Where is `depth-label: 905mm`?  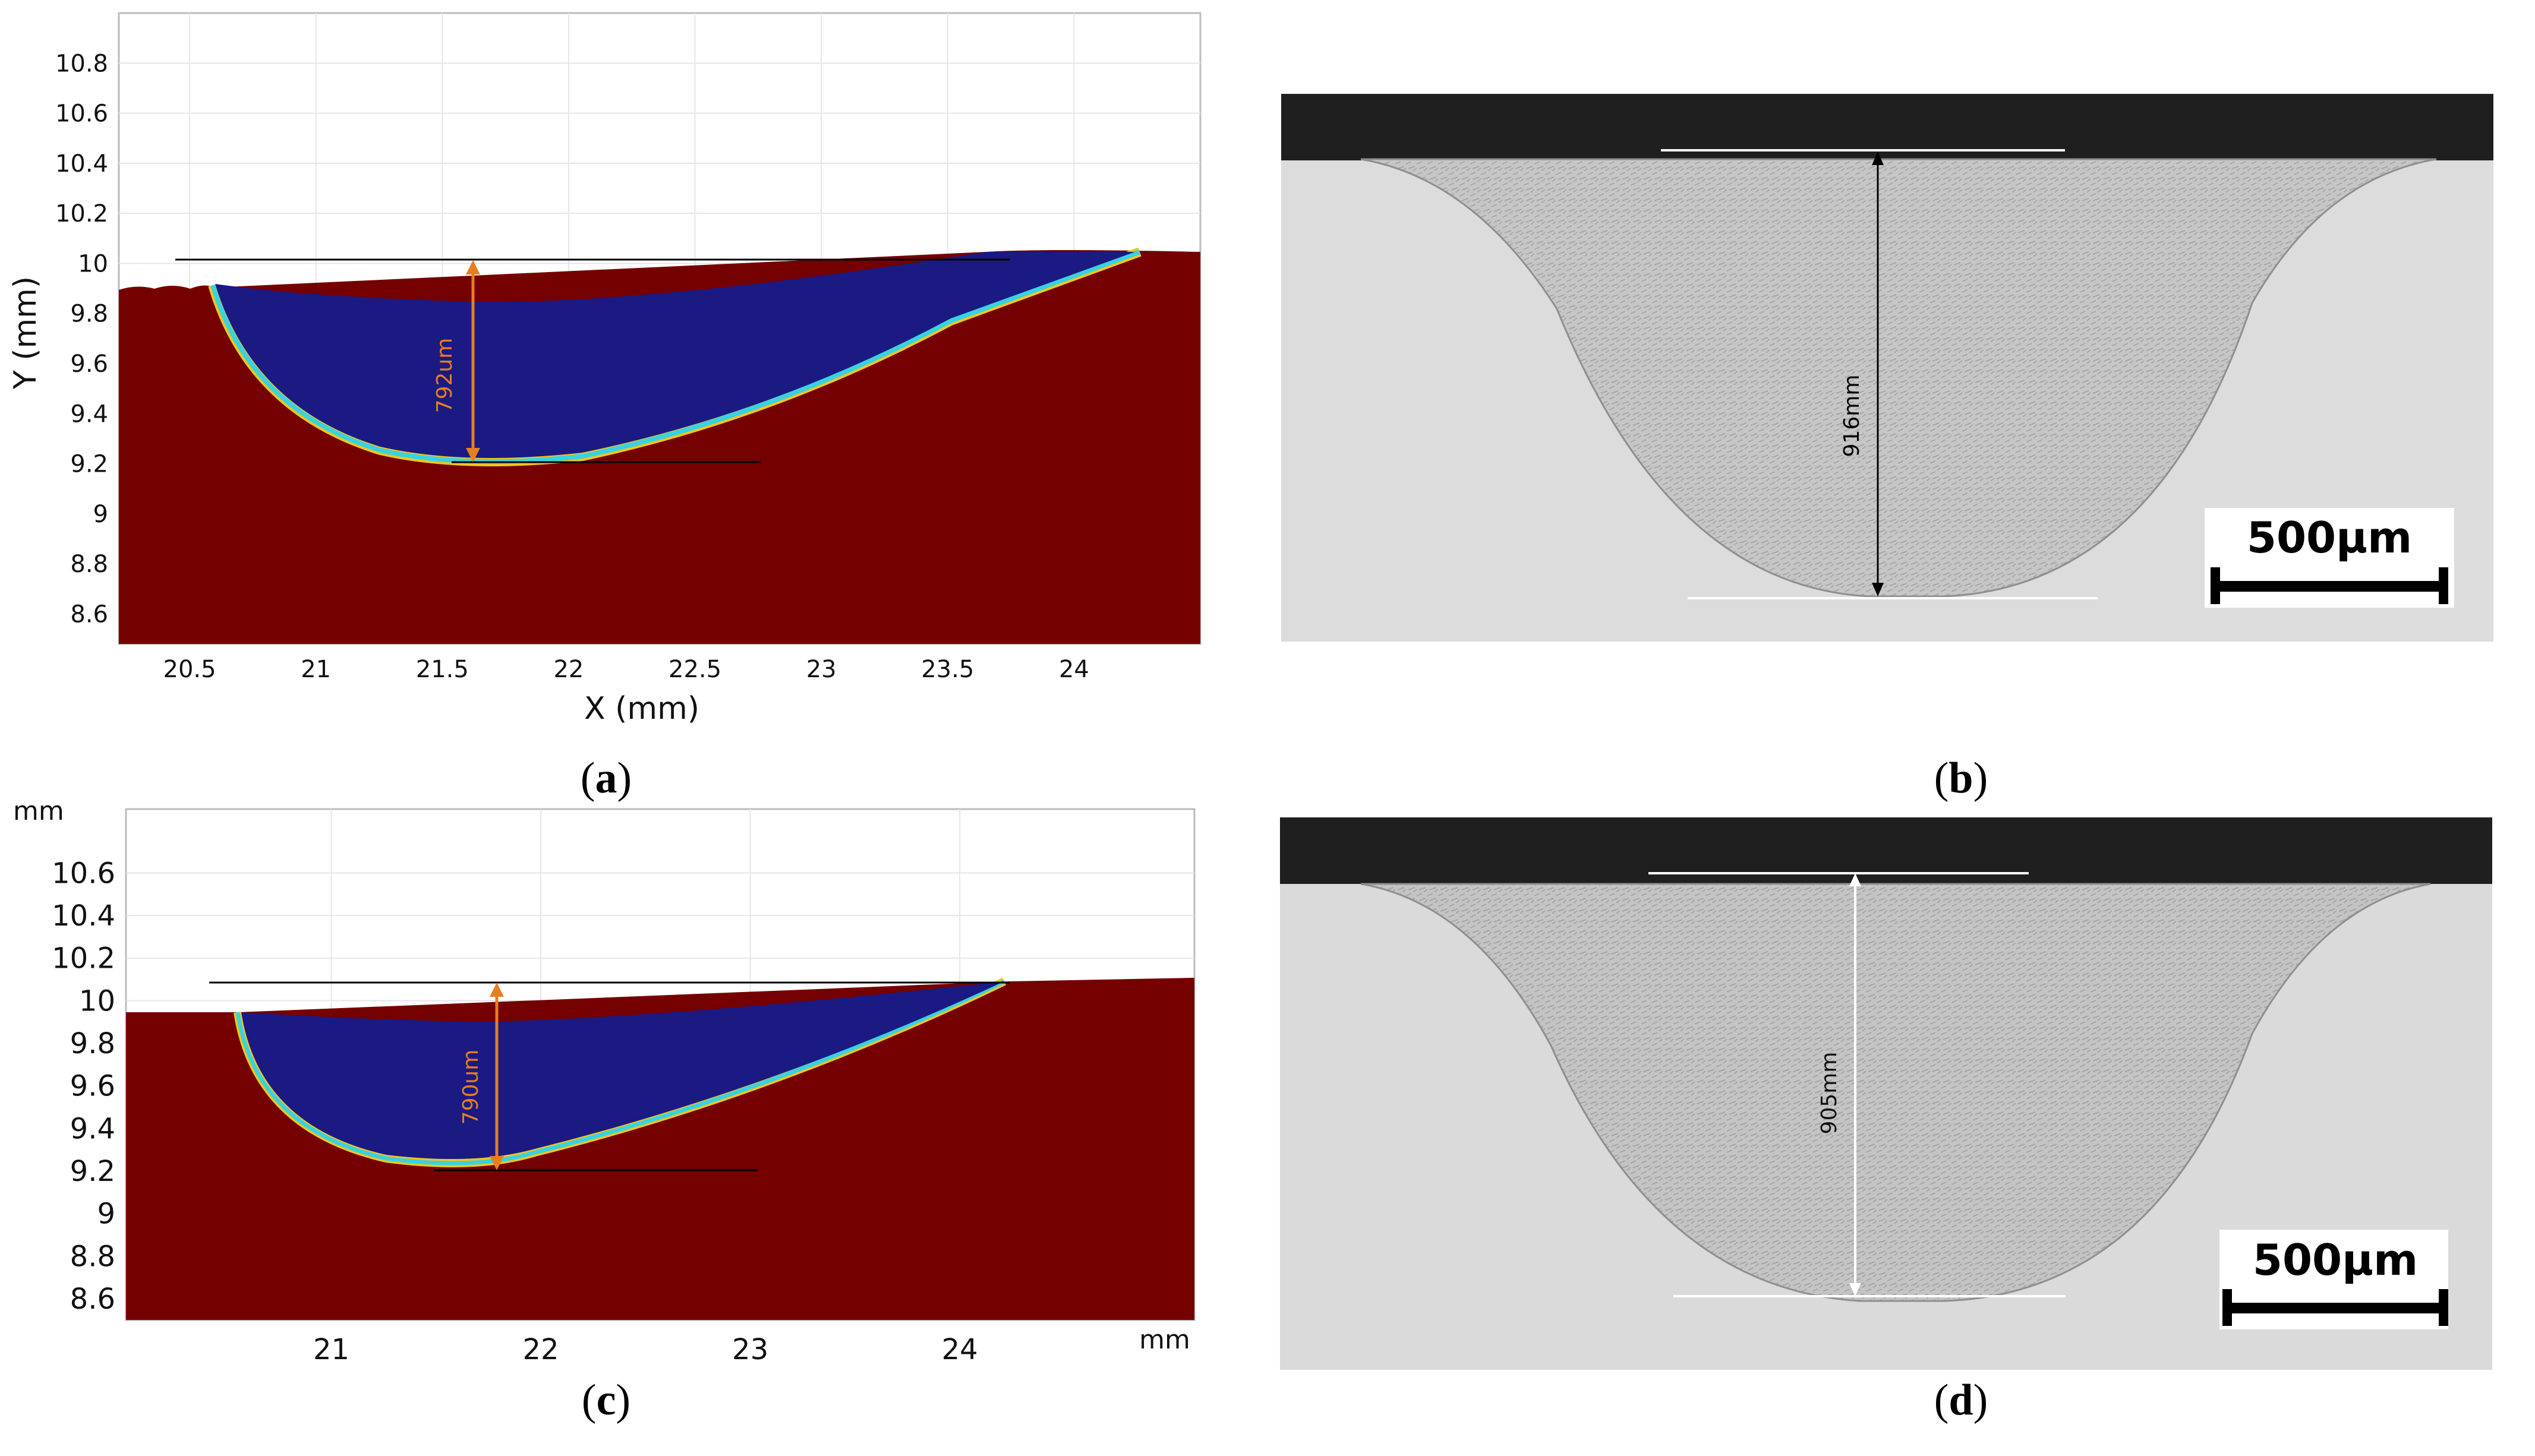 depth-label: 905mm is located at coordinates (1830, 1093).